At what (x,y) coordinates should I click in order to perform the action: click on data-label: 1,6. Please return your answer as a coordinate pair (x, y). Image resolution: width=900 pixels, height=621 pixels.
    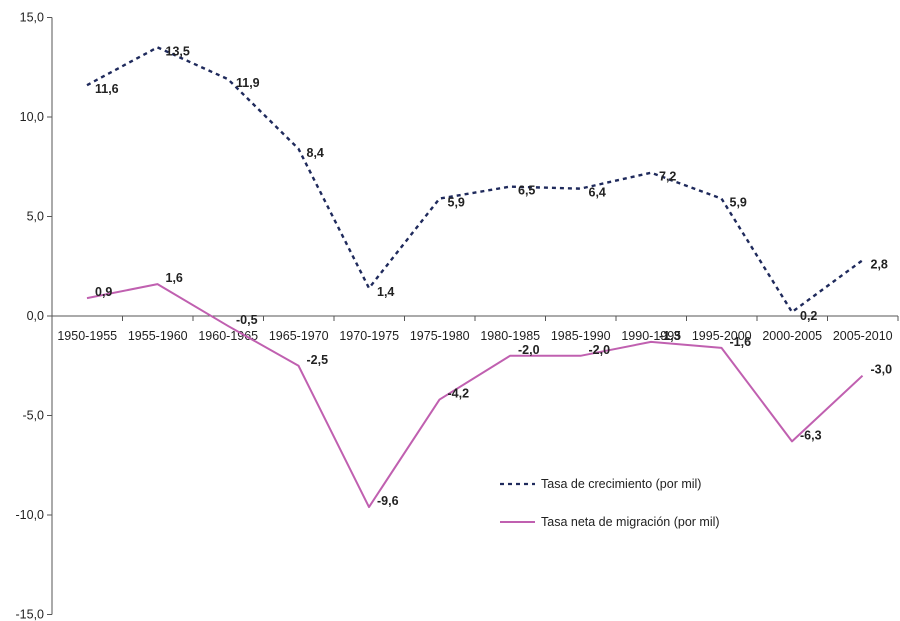
    Looking at the image, I should click on (174, 278).